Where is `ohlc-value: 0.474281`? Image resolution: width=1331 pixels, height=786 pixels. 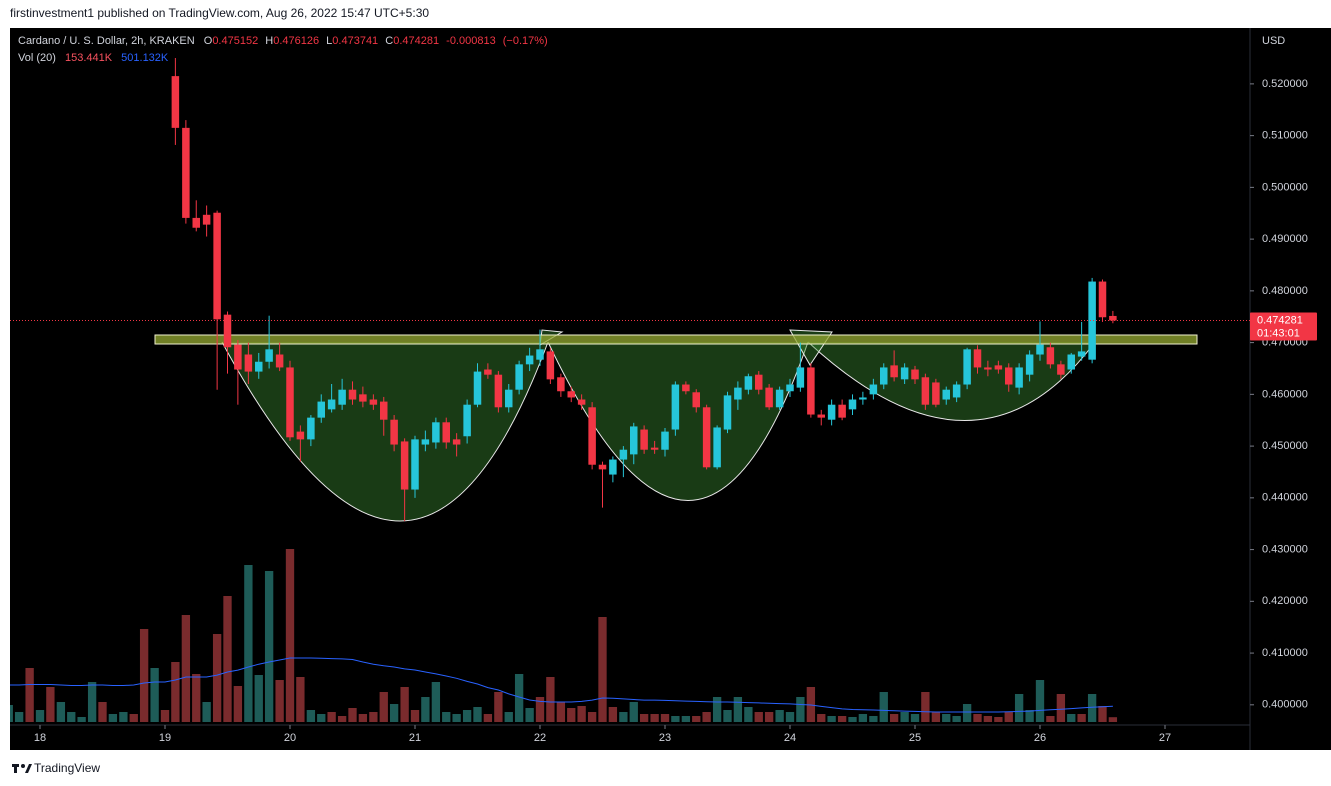 ohlc-value: 0.474281 is located at coordinates (416, 41).